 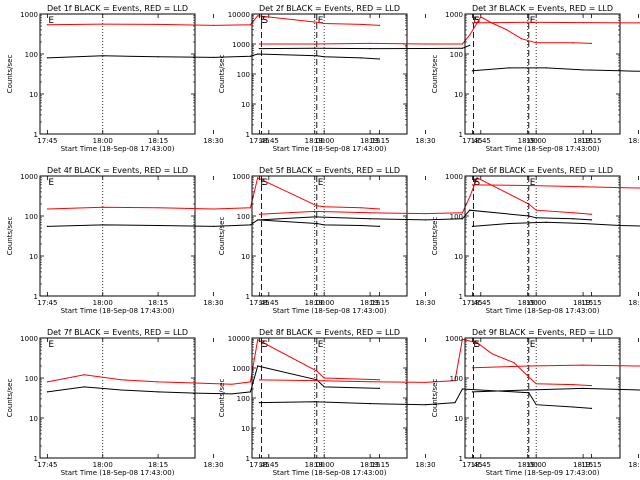 I want to click on chart-title: Det 7f BLACK = Events, RED = LLD, so click(x=117, y=332).